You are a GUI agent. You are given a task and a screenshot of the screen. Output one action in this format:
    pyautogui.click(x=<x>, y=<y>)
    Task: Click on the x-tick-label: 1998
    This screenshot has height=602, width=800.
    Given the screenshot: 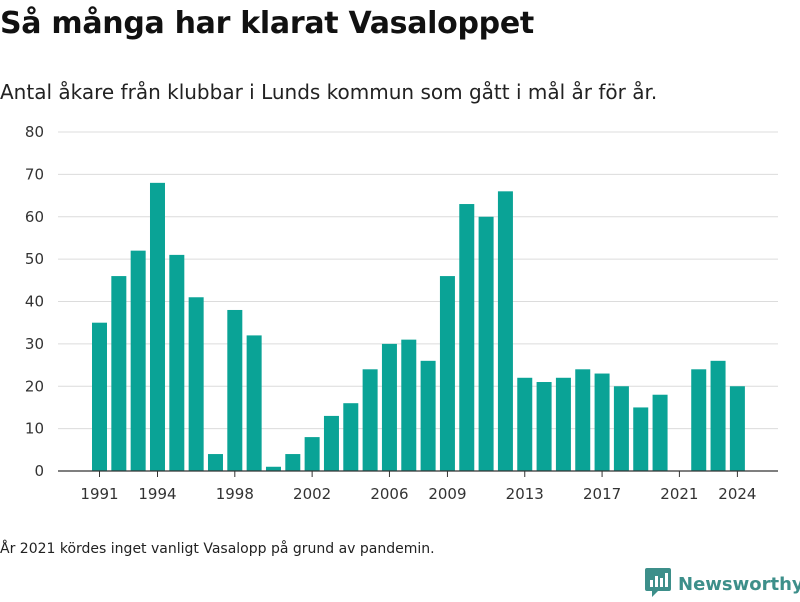 What is the action you would take?
    pyautogui.click(x=235, y=494)
    